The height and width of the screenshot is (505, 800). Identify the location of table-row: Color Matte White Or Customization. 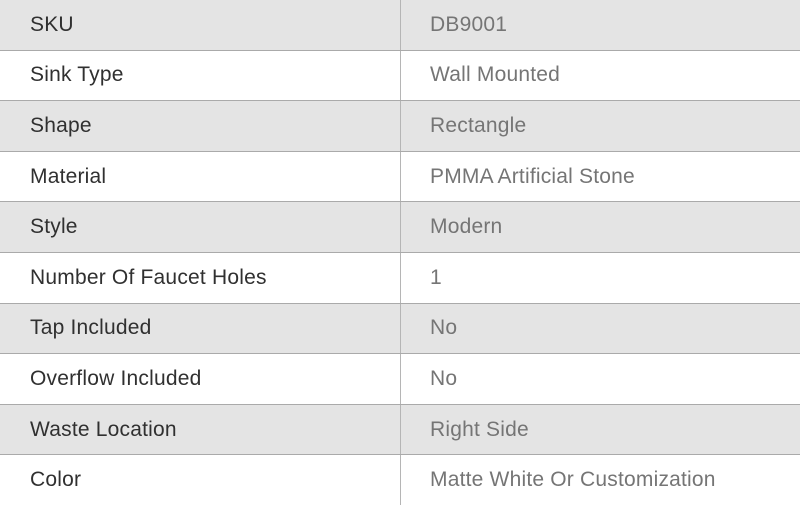
(400, 479).